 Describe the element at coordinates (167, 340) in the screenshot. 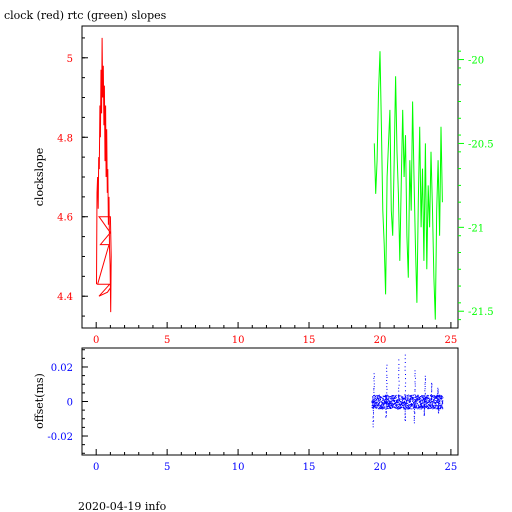

I see `slopes-x-tick-label: 5` at that location.